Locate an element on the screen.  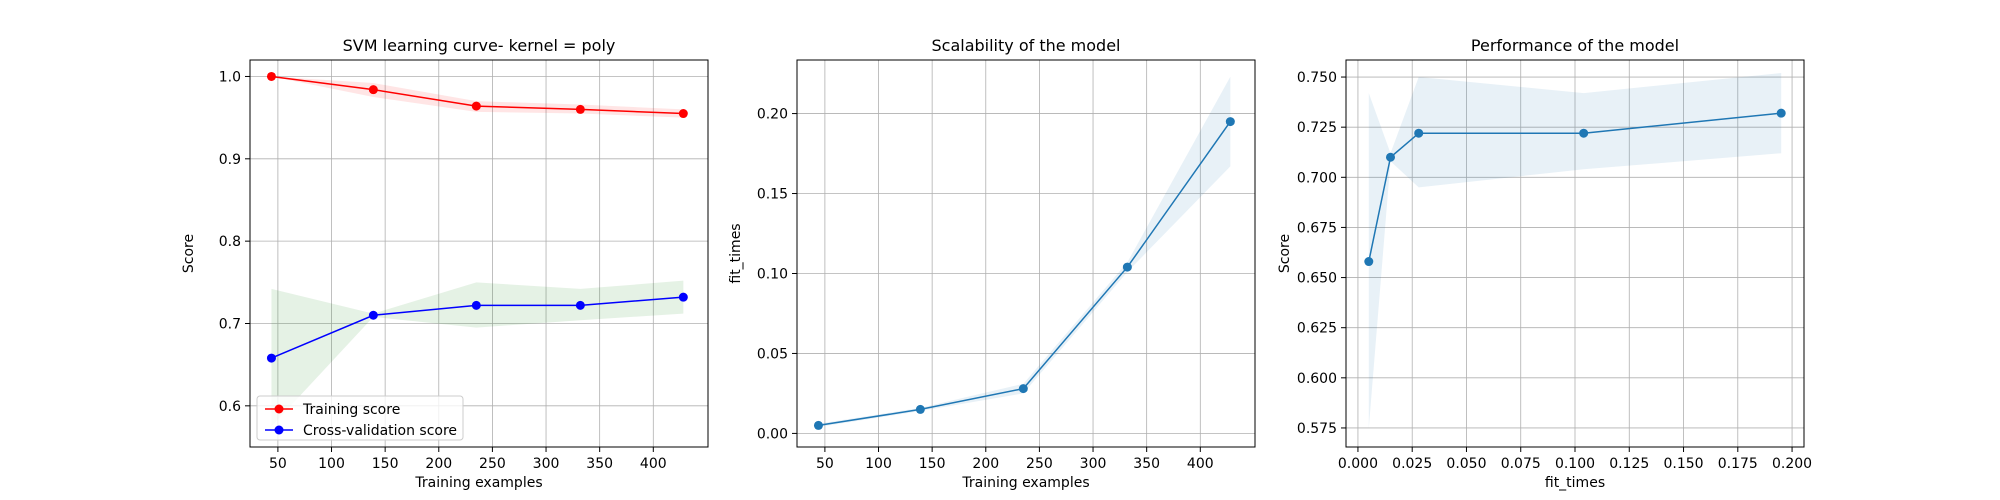
y-tick-label: 0.625 is located at coordinates (1317, 329).